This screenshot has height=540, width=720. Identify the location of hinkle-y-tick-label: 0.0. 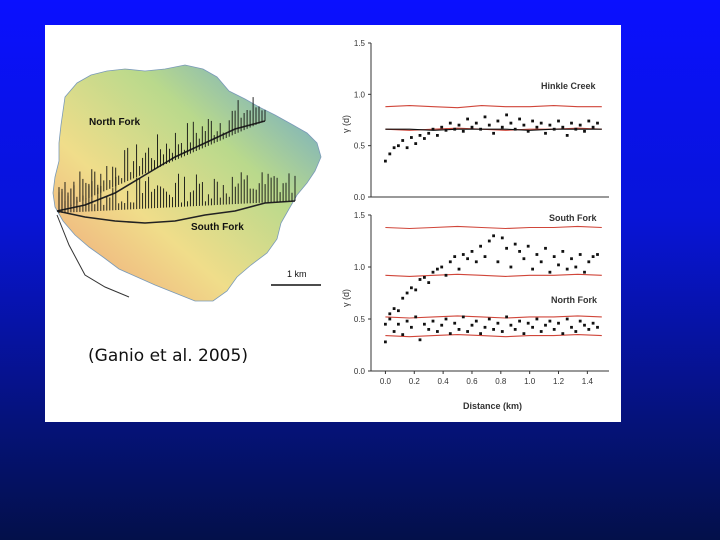
(360, 197).